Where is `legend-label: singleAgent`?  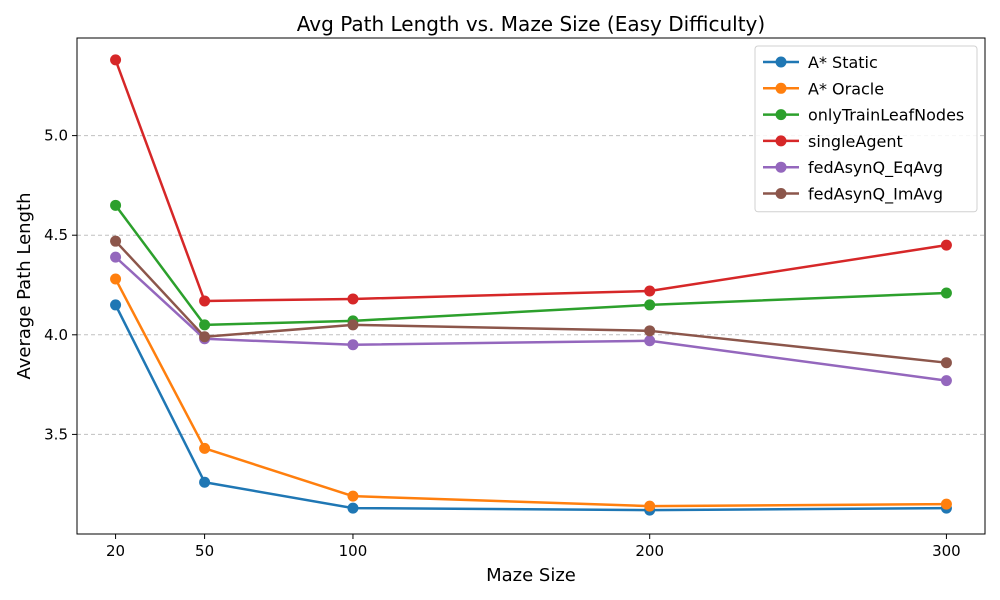
legend-label: singleAgent is located at coordinates (855, 141).